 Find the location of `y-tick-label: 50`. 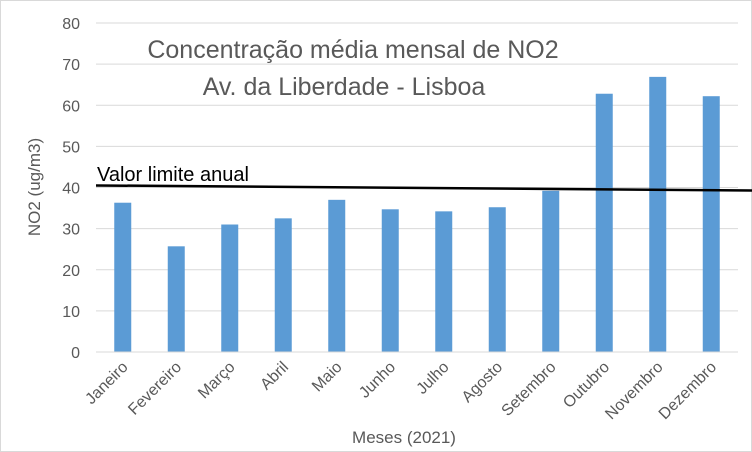

y-tick-label: 50 is located at coordinates (71, 147).